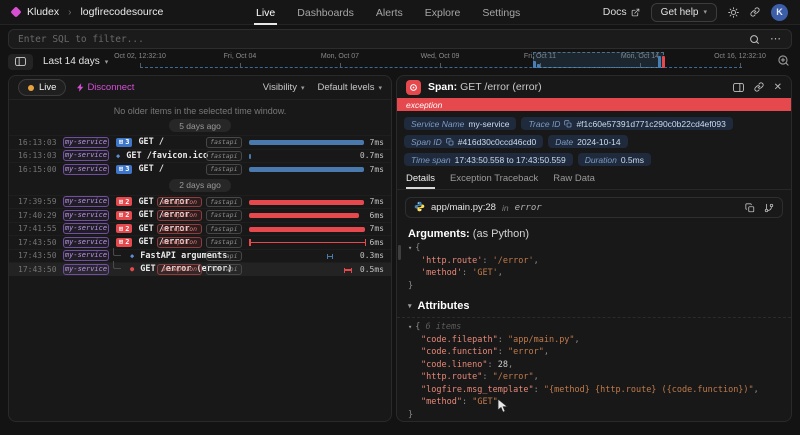 This screenshot has height=435, width=800. I want to click on tab-raw-data: Raw Data, so click(574, 178).